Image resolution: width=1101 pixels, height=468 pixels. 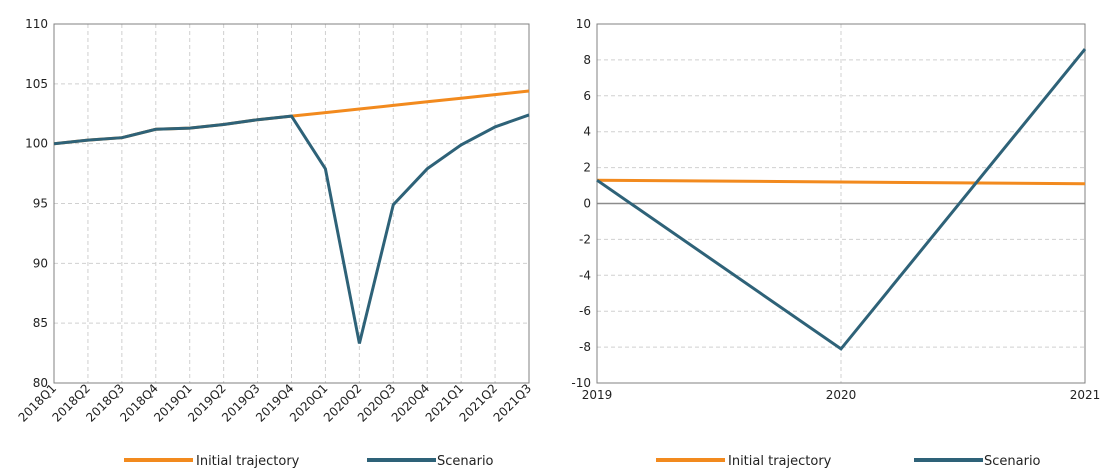 I want to click on left-y-axis-tick-labels: 80 85 90 95 100 105 110, so click(x=36, y=203).